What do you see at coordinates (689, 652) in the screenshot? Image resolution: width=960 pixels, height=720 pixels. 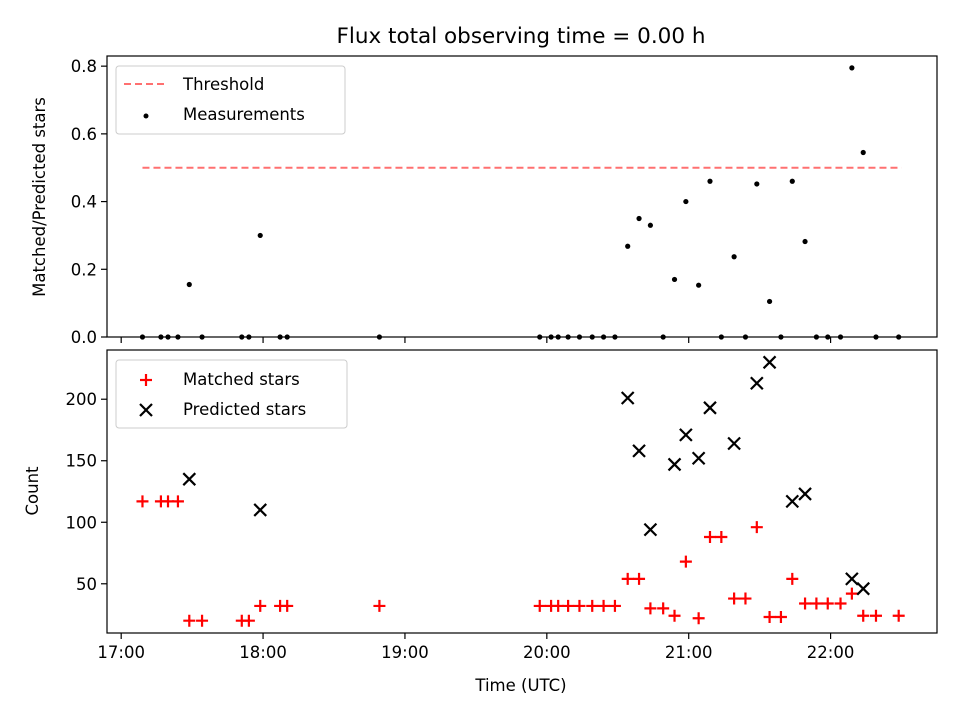 I see `bottom-x-tick-label: 21:00` at bounding box center [689, 652].